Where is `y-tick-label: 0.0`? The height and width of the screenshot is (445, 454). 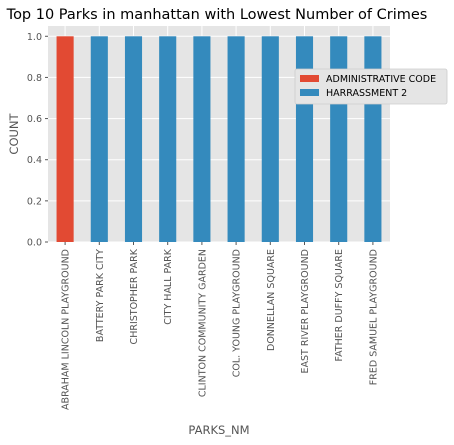
y-tick-label: 0.0 is located at coordinates (34, 243).